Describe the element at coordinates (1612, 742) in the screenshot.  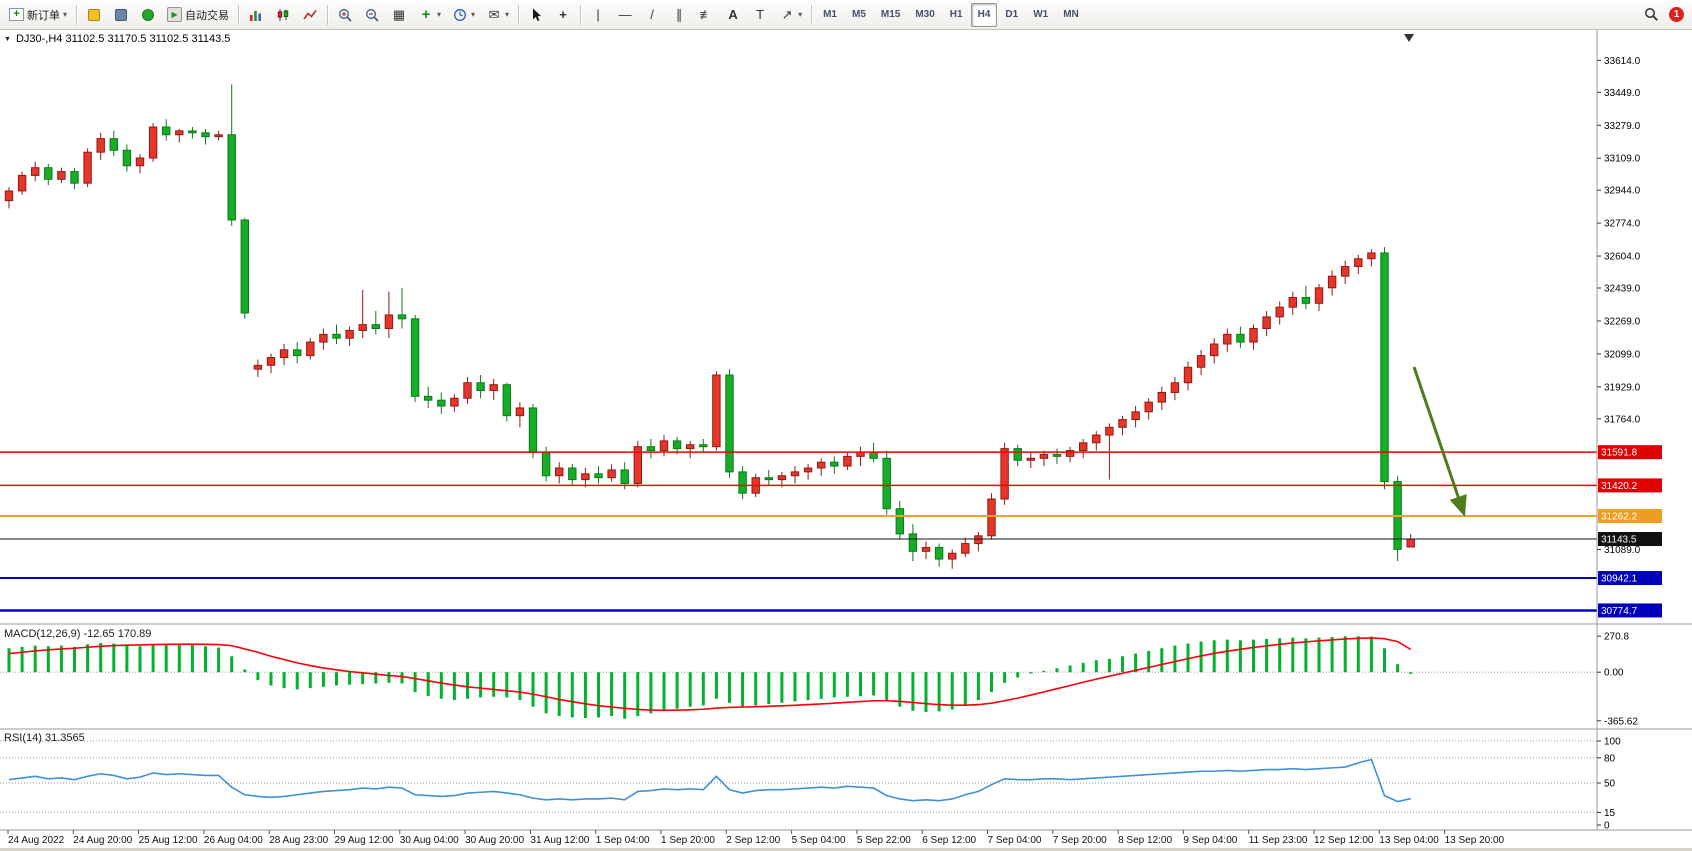
I see `svg-text: 100` at that location.